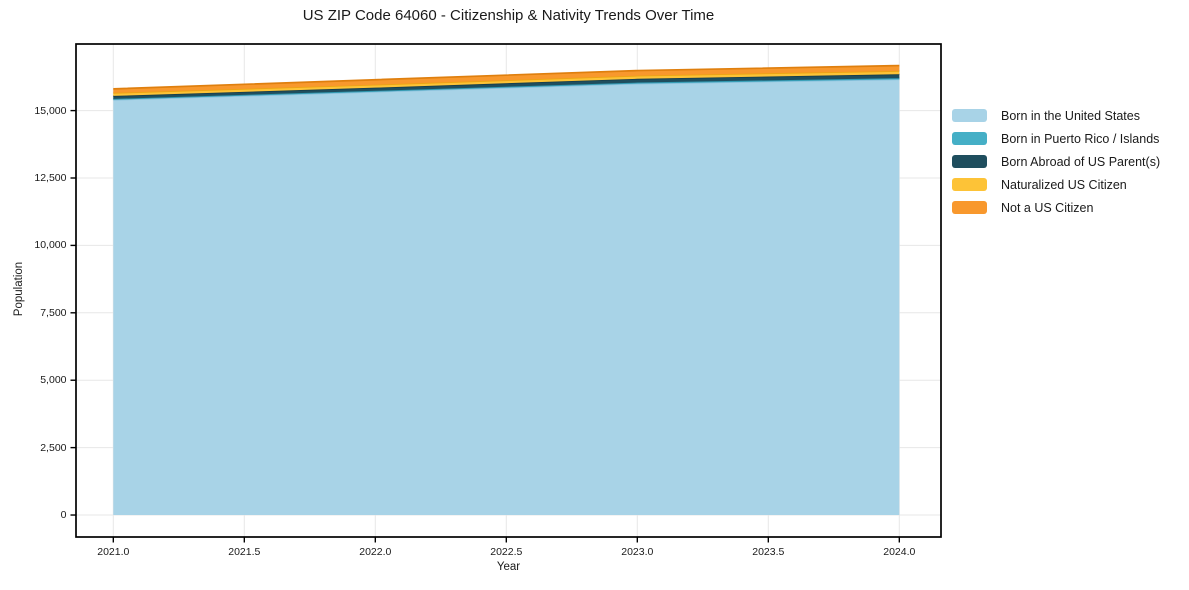  Describe the element at coordinates (899, 552) in the screenshot. I see `x-tick-label: 2024.0` at that location.